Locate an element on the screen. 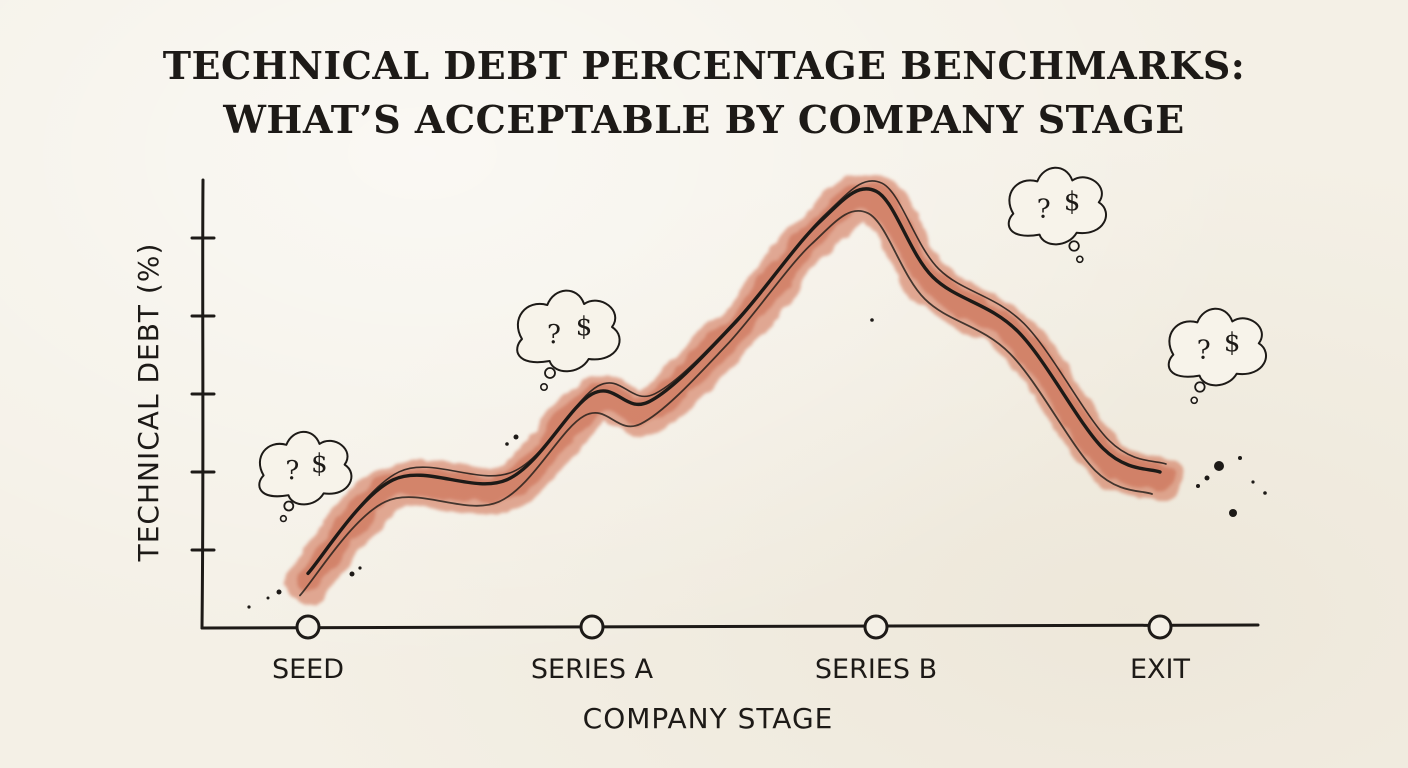  y-axis-label: TECHNICAL DEBT (%) is located at coordinates (148, 403).